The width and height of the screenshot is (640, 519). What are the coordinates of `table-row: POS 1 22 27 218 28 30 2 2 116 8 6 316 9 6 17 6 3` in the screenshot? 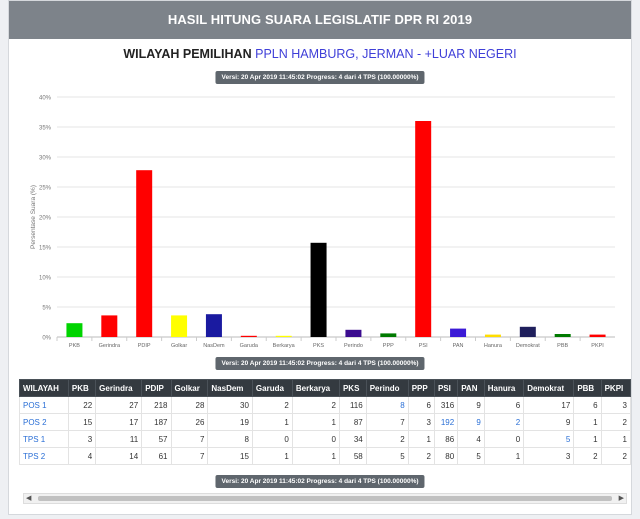 It's located at (325, 405).